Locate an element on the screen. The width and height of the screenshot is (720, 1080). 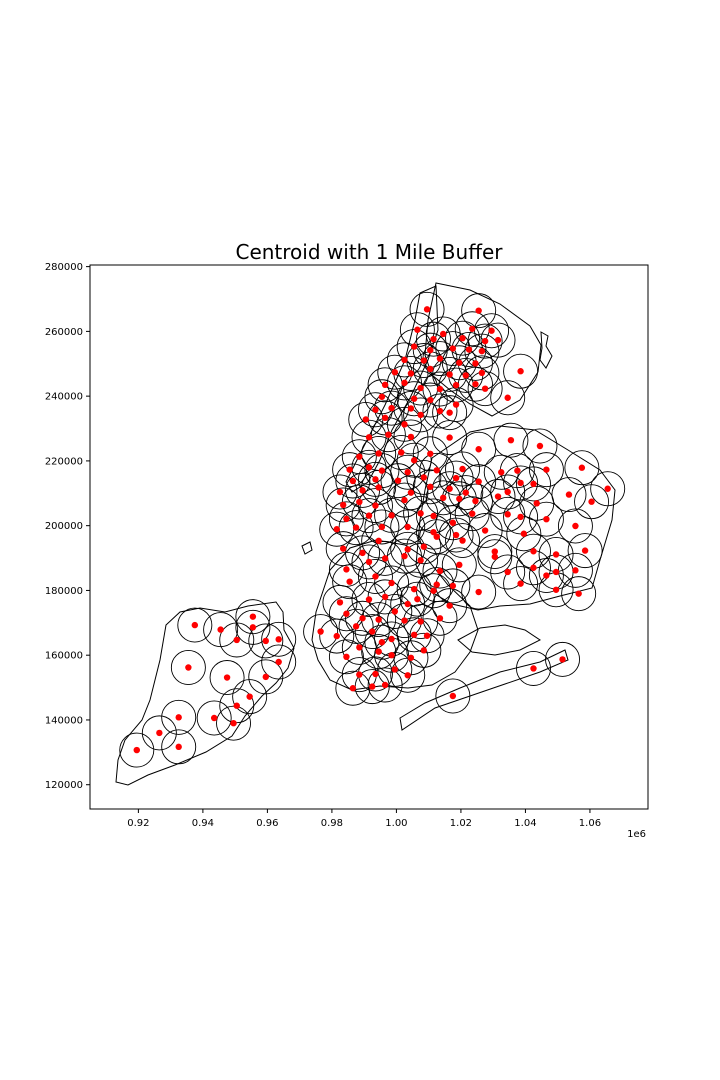
x-tick-label: 1.04 is located at coordinates (525, 823).